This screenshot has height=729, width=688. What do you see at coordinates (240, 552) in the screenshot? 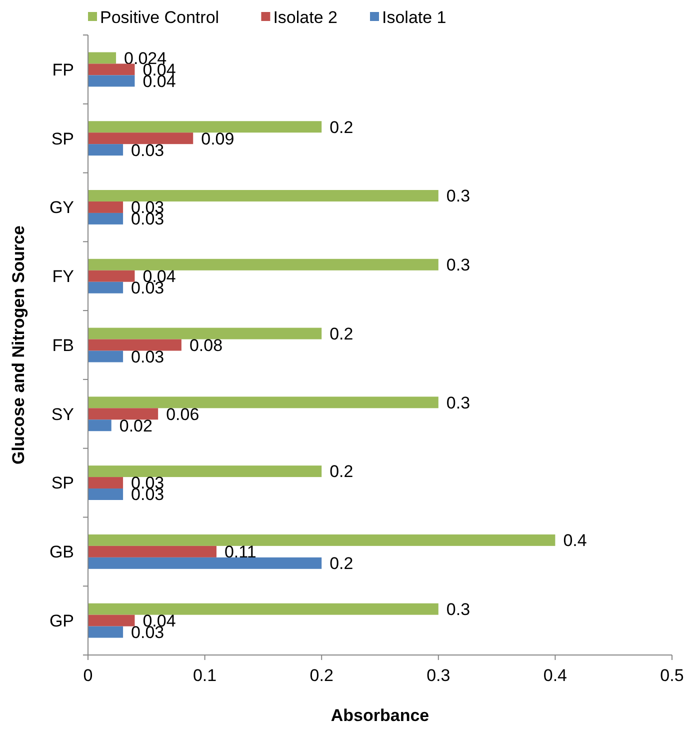
I see `data-label: 0.11` at bounding box center [240, 552].